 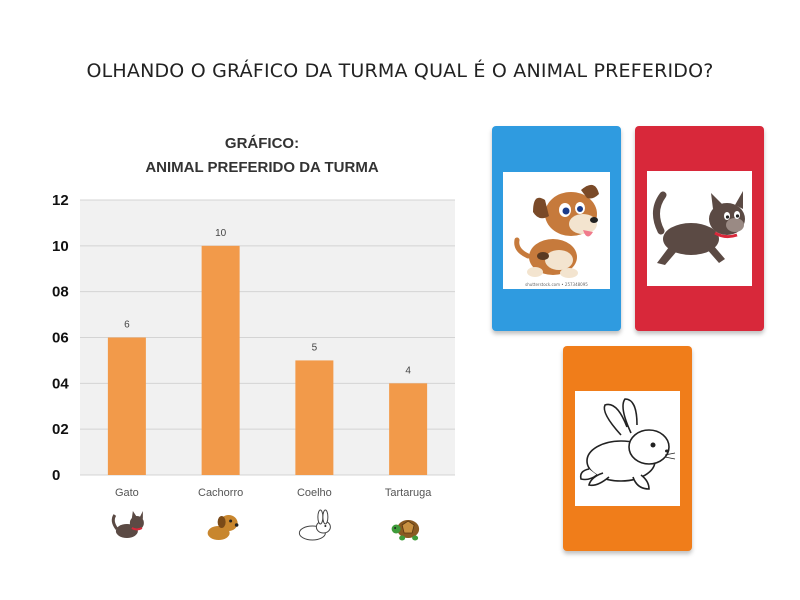 What do you see at coordinates (220, 360) in the screenshot?
I see `bar-cachorro` at bounding box center [220, 360].